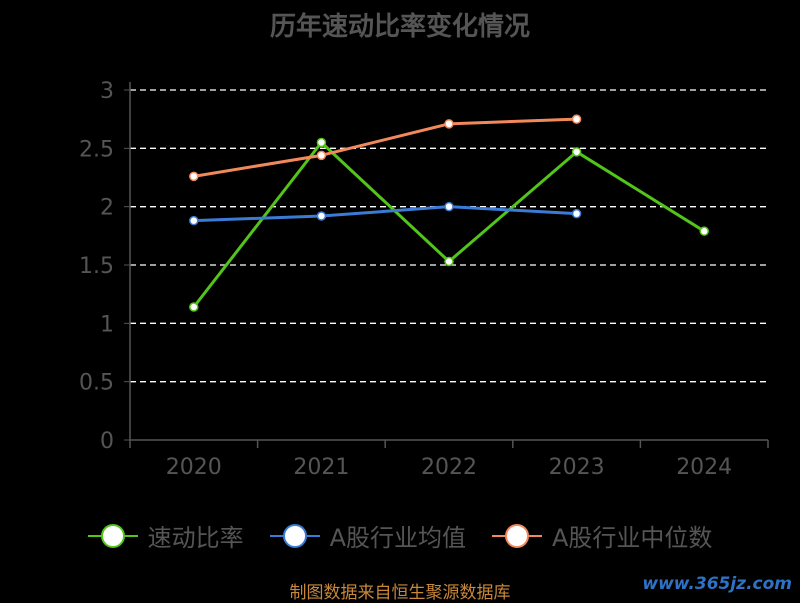 This screenshot has height=603, width=800. I want to click on y-tick-label: 0.5, so click(96, 383).